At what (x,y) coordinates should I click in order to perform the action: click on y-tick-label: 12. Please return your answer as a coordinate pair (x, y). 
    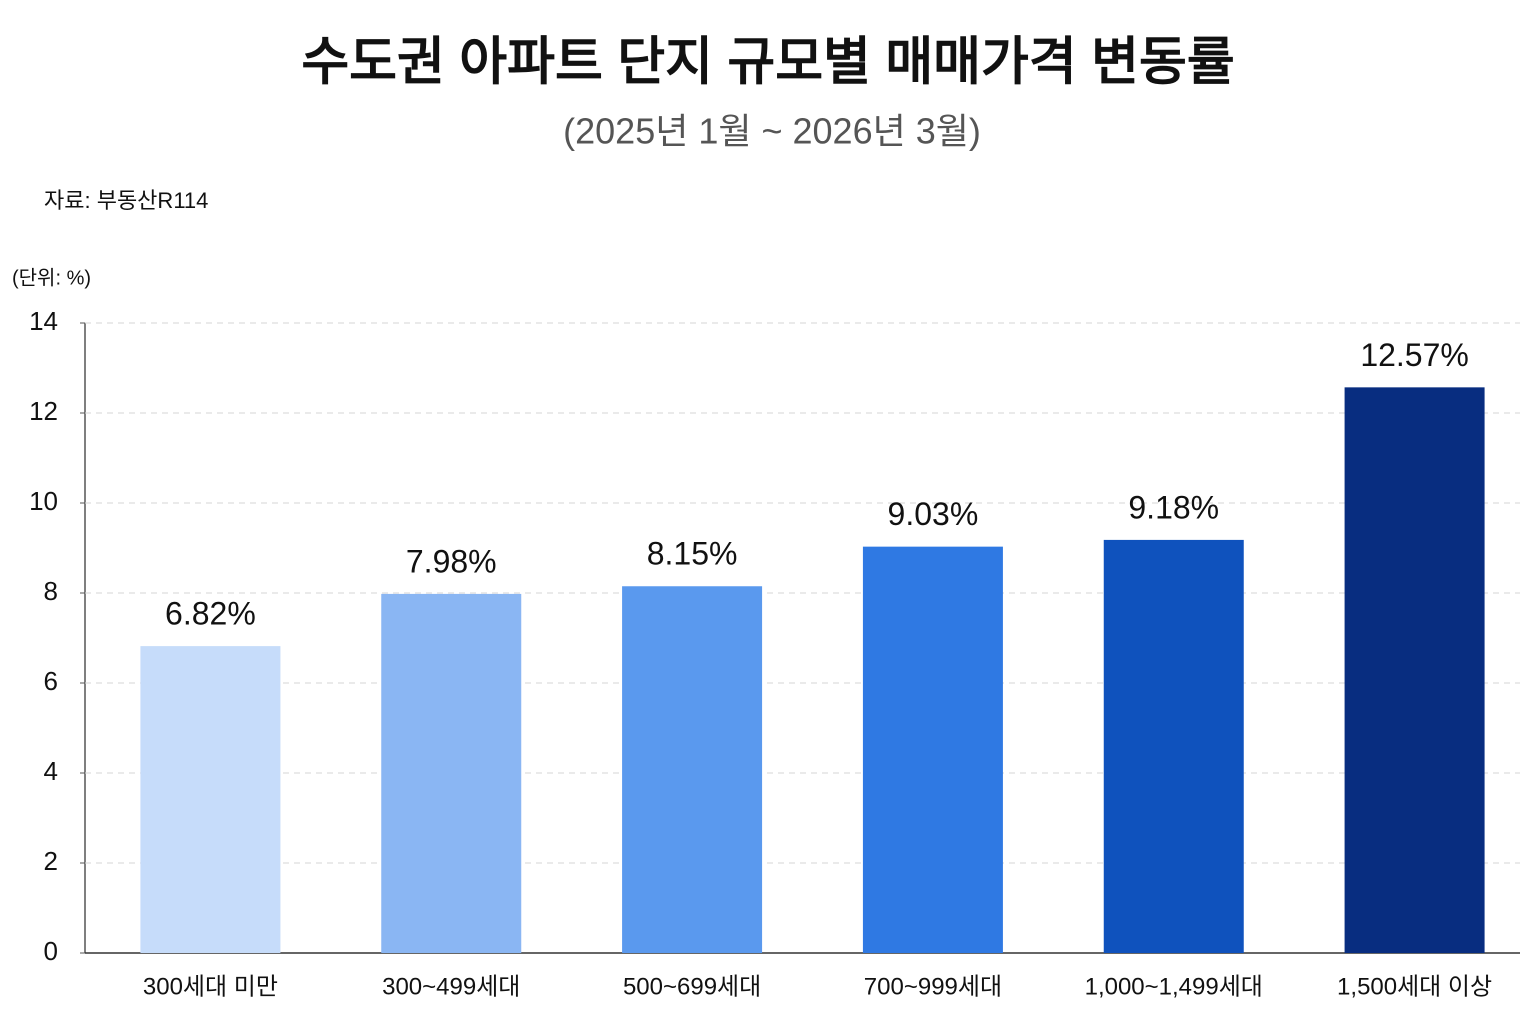
    Looking at the image, I should click on (43, 411).